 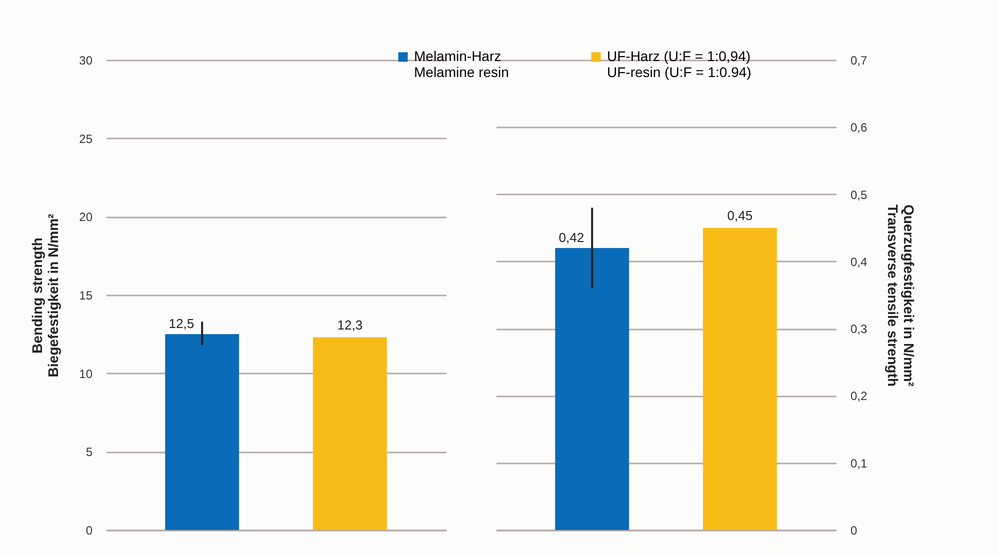 I want to click on y2-tick-label: 0,6, so click(x=859, y=127).